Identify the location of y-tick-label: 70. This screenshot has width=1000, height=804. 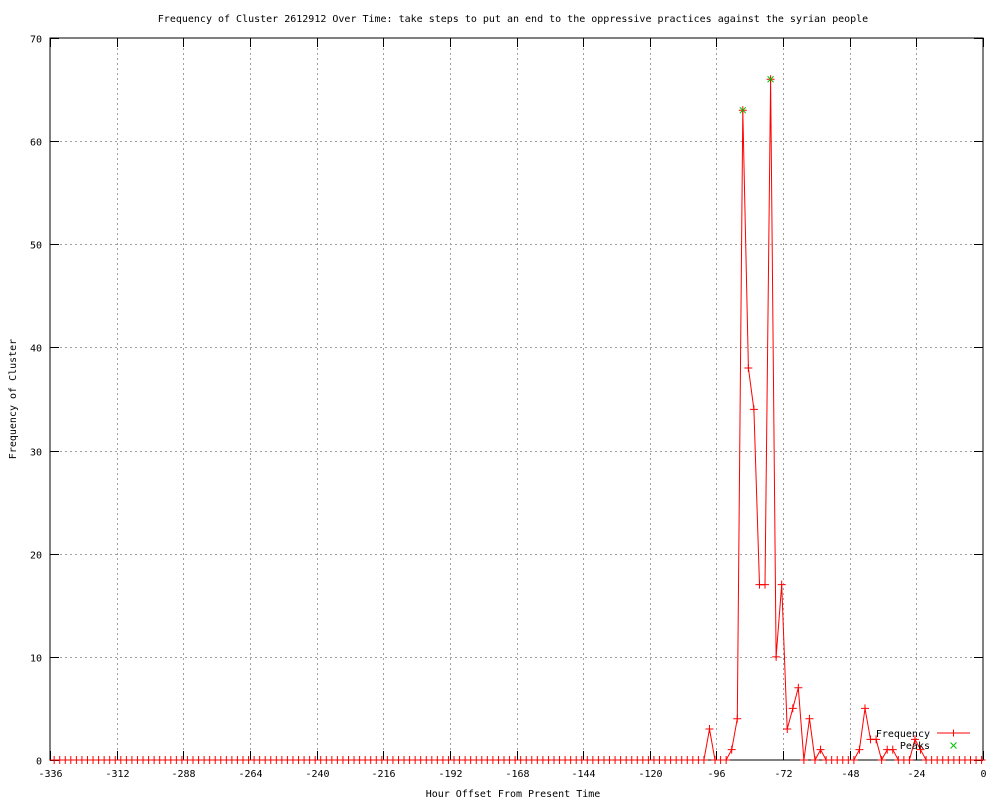
(36, 40).